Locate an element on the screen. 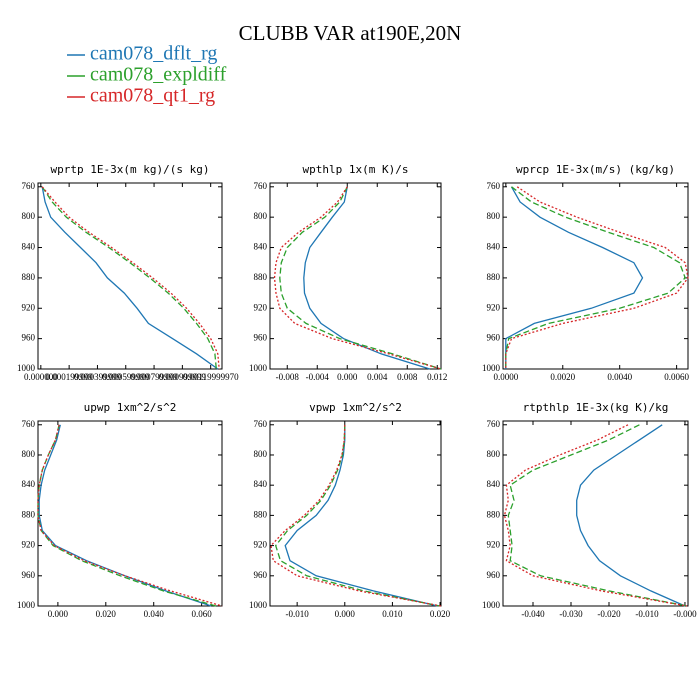 The image size is (700, 700). legend-label: cam078_qt1_rg is located at coordinates (152, 96).